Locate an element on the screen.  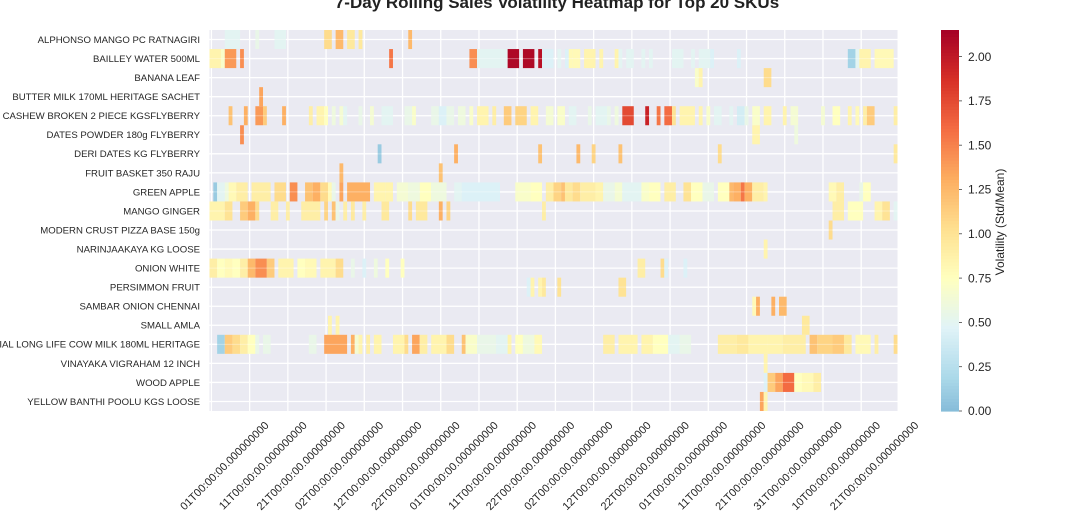
y-tick-label: BAILLEY WATER 500ML is located at coordinates (147, 59).